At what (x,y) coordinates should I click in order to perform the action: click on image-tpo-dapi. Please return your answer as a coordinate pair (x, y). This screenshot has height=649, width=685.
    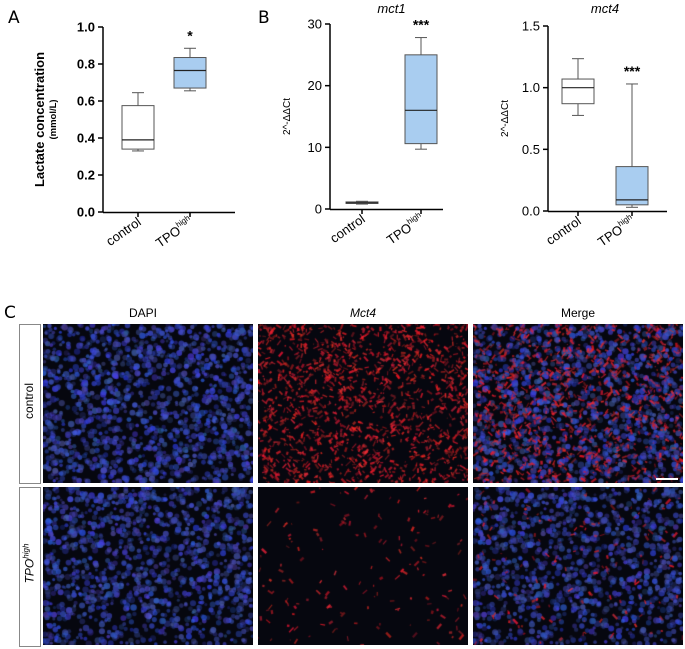
    Looking at the image, I should click on (148, 566).